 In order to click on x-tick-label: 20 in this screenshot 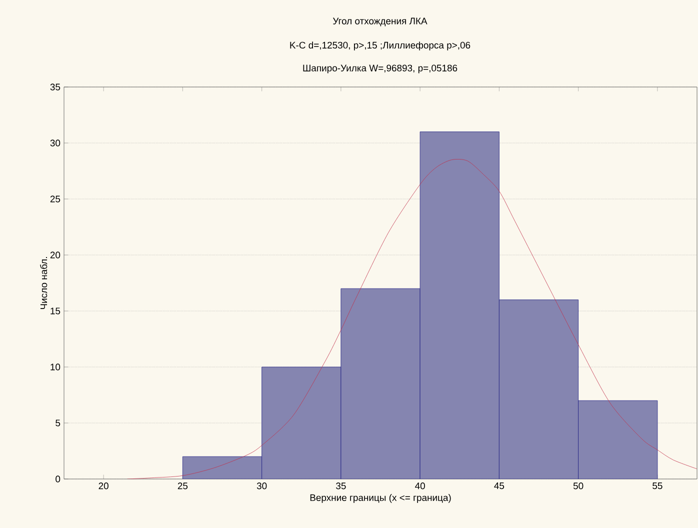, I will do `click(103, 486)`.